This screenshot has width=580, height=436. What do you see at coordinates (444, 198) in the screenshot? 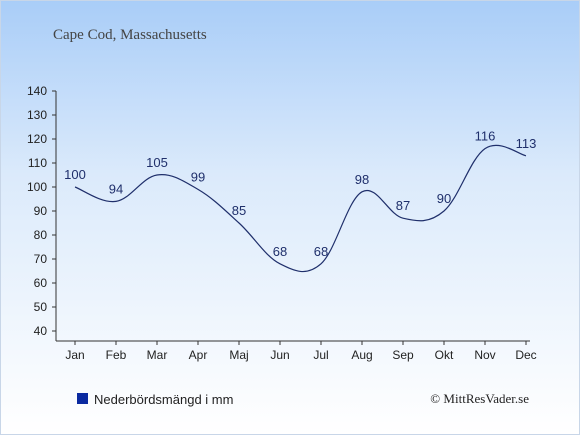
I see `data-label: 90` at bounding box center [444, 198].